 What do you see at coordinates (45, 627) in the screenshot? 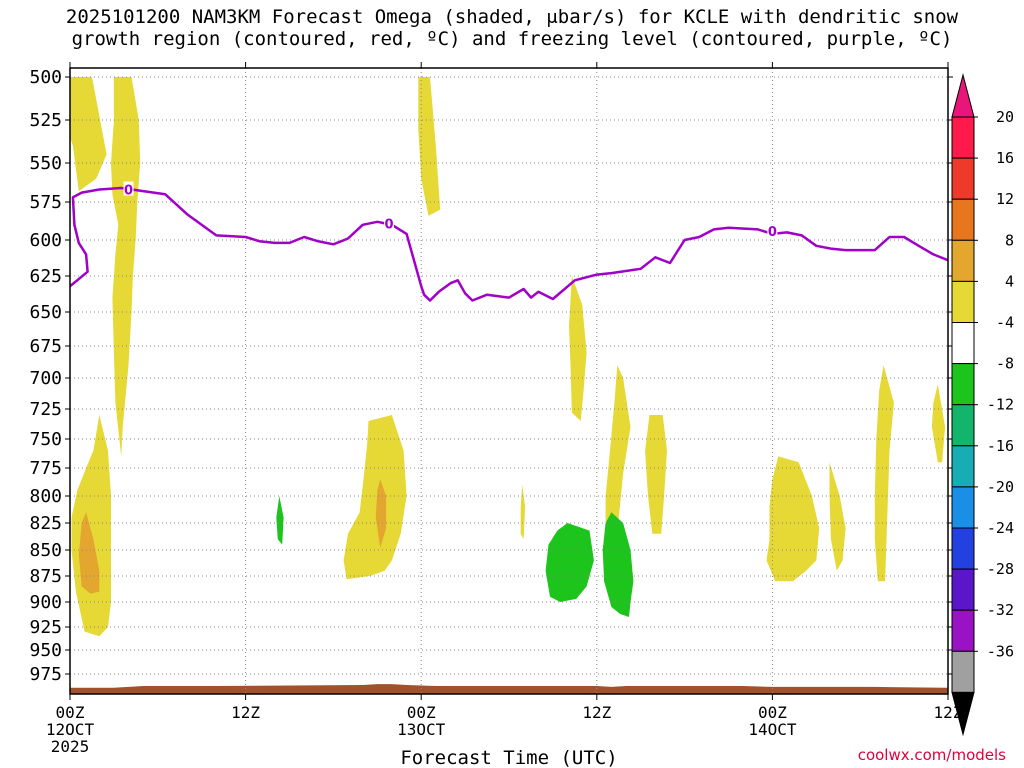
I see `y-tick-label-17: 925` at bounding box center [45, 627].